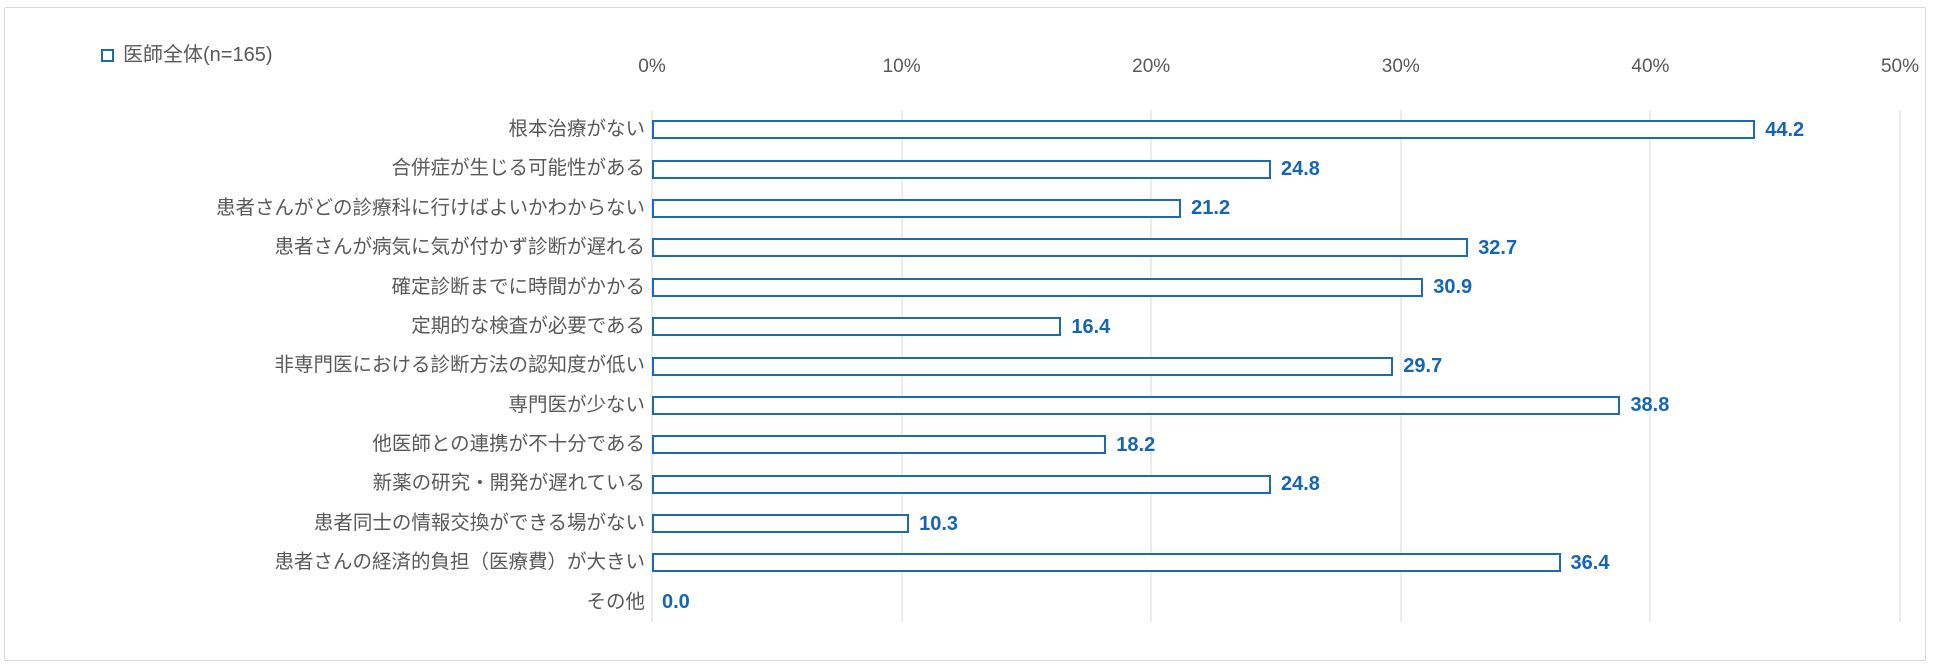  I want to click on value-label: 32.7, so click(1498, 247).